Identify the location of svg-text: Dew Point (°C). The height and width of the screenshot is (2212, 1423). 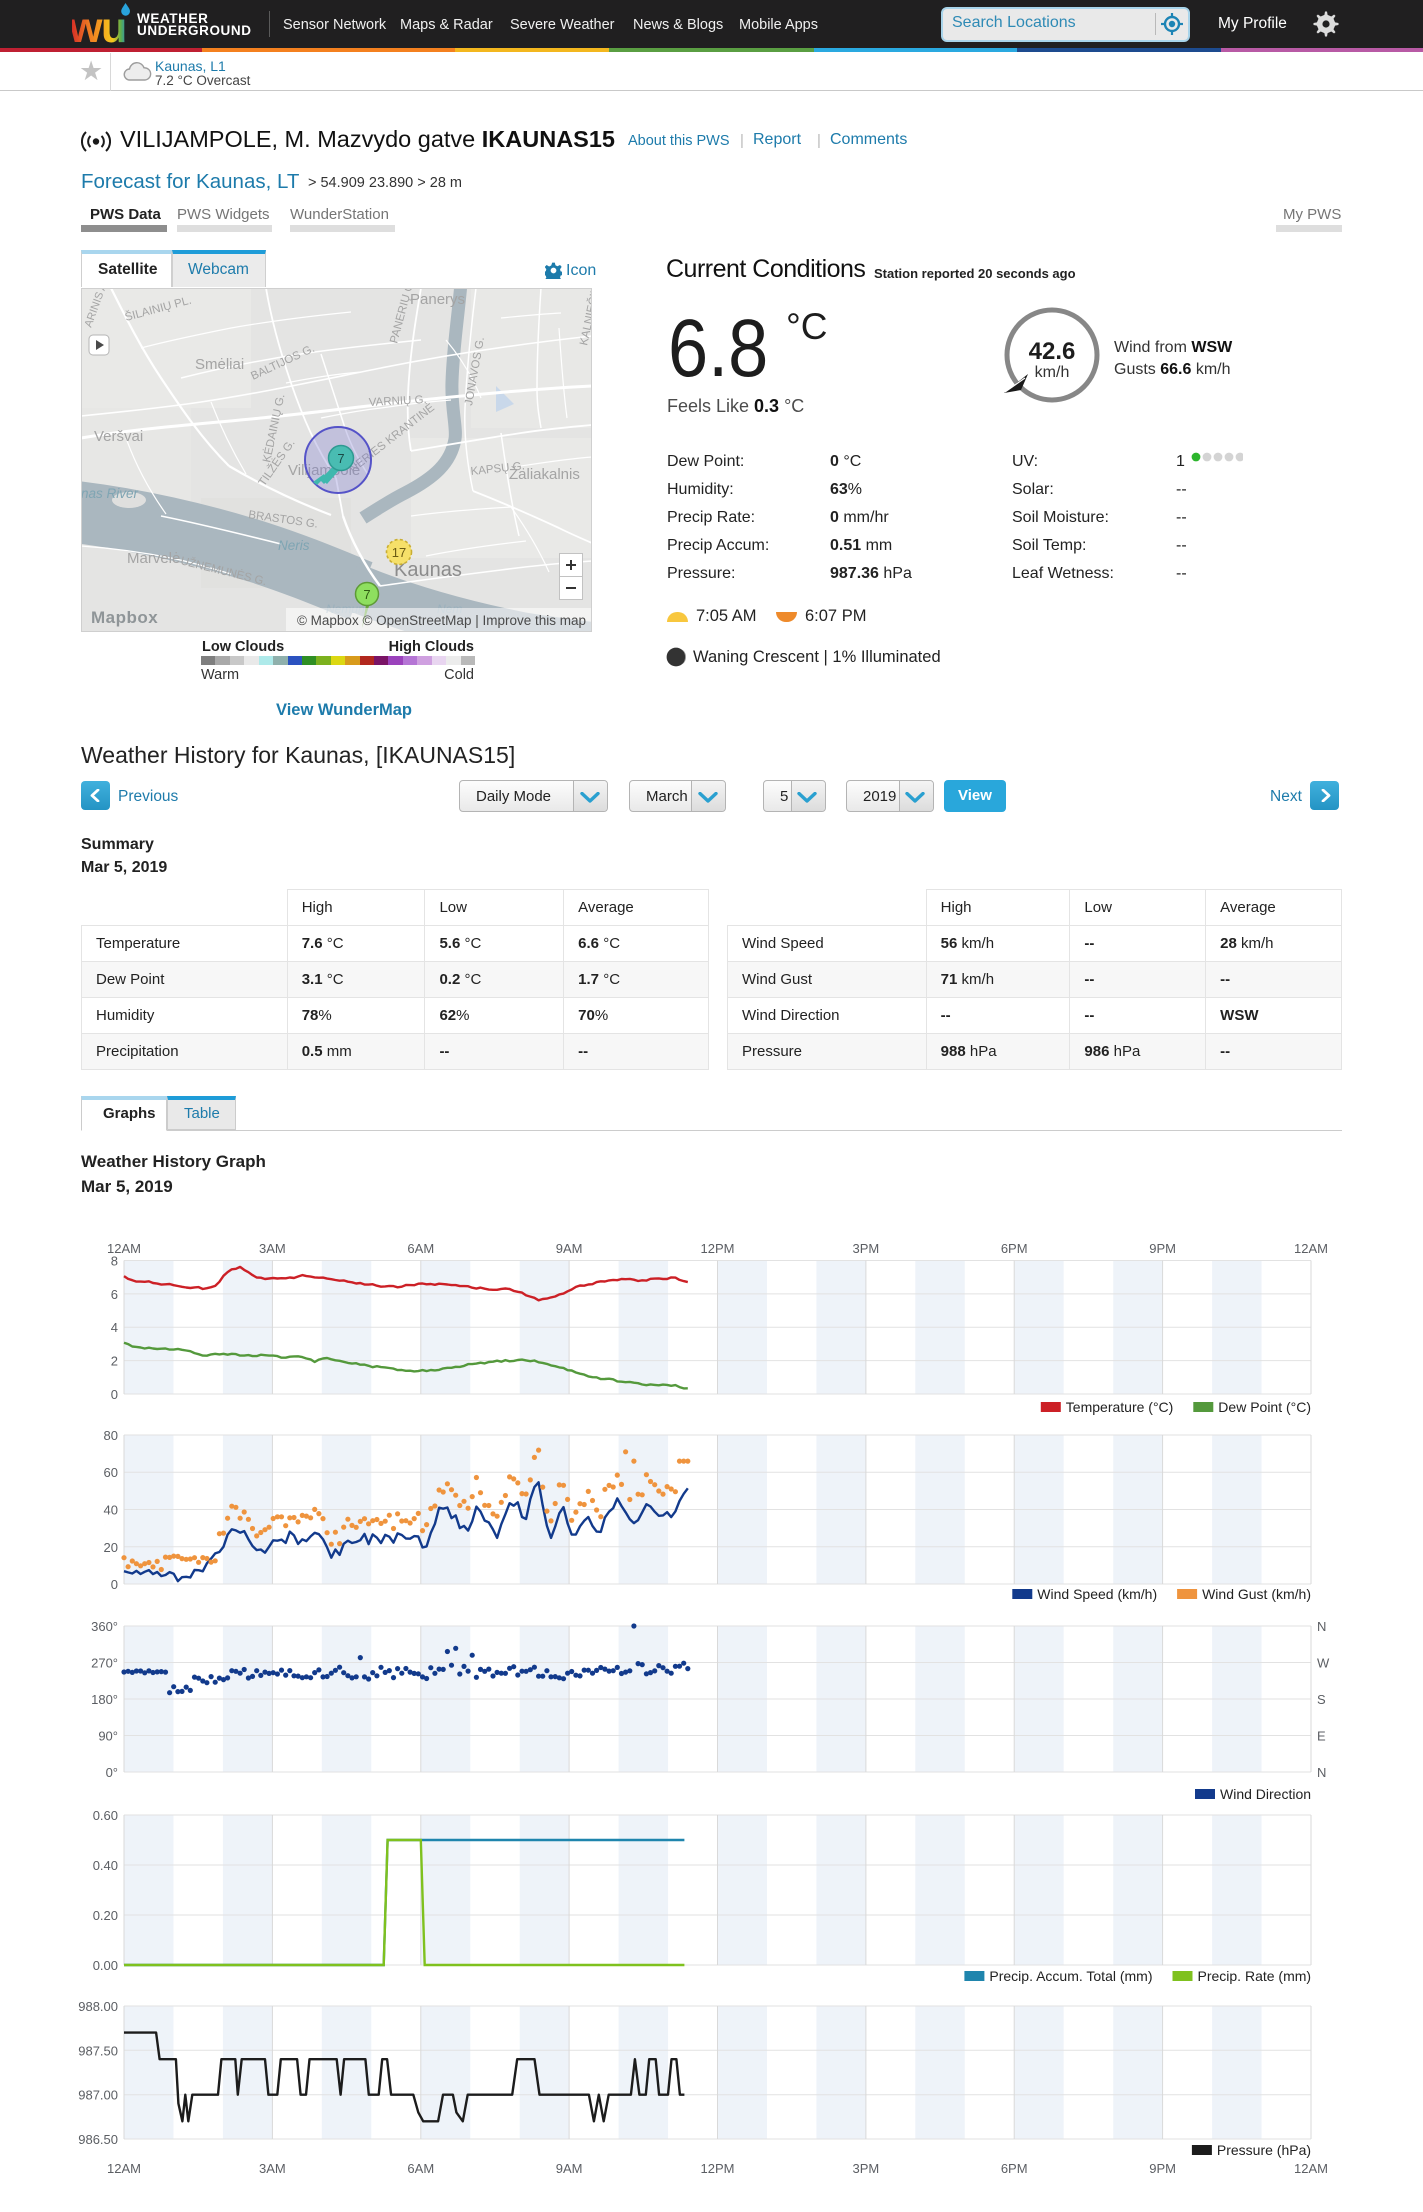
(1264, 1407).